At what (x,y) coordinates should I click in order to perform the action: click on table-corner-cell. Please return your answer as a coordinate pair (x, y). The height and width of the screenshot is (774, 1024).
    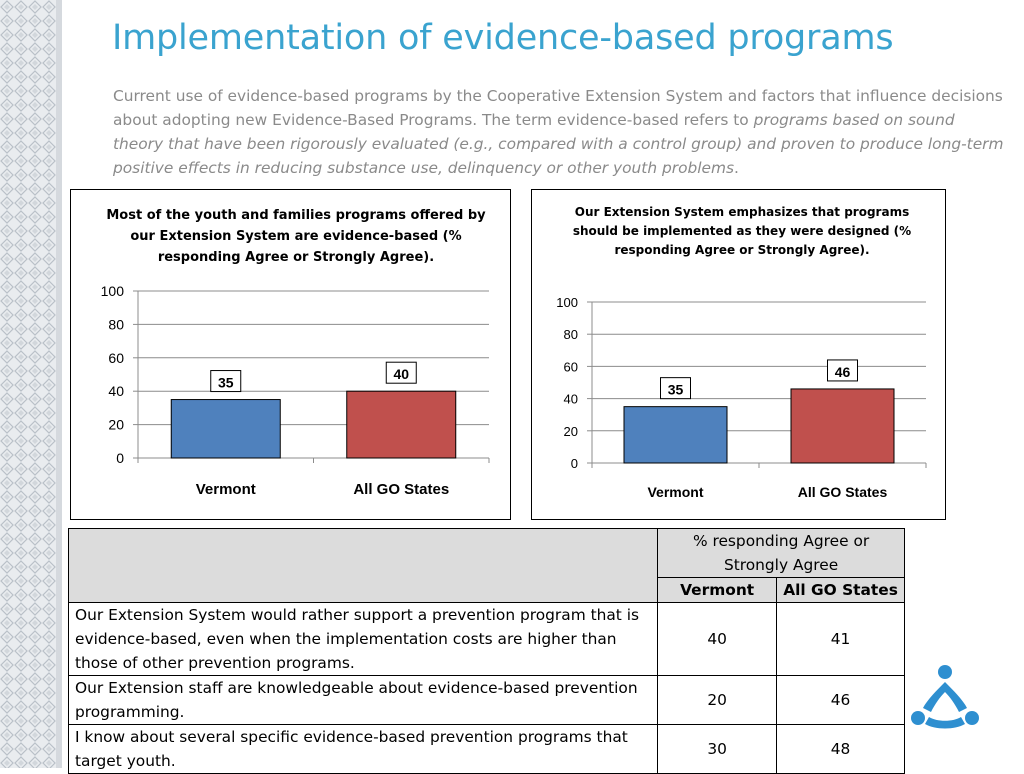
    Looking at the image, I should click on (363, 565).